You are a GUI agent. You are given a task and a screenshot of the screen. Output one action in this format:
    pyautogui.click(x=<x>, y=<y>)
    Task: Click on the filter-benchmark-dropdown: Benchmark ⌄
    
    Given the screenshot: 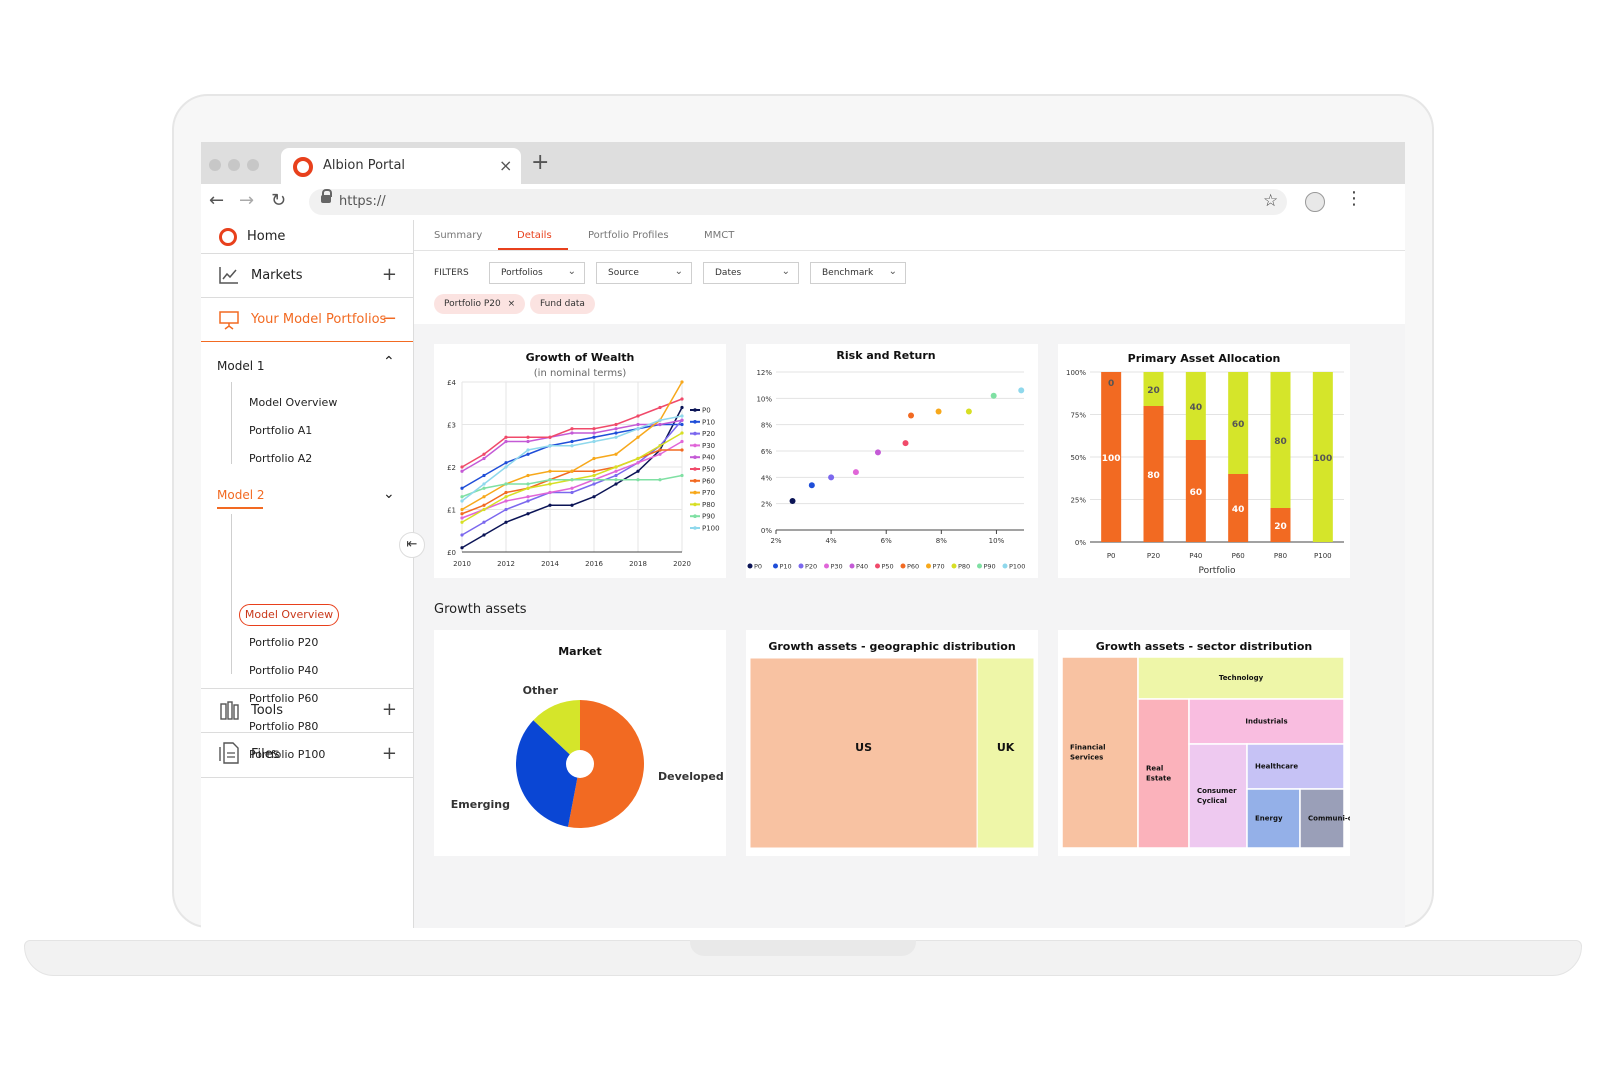 What is the action you would take?
    pyautogui.click(x=858, y=273)
    